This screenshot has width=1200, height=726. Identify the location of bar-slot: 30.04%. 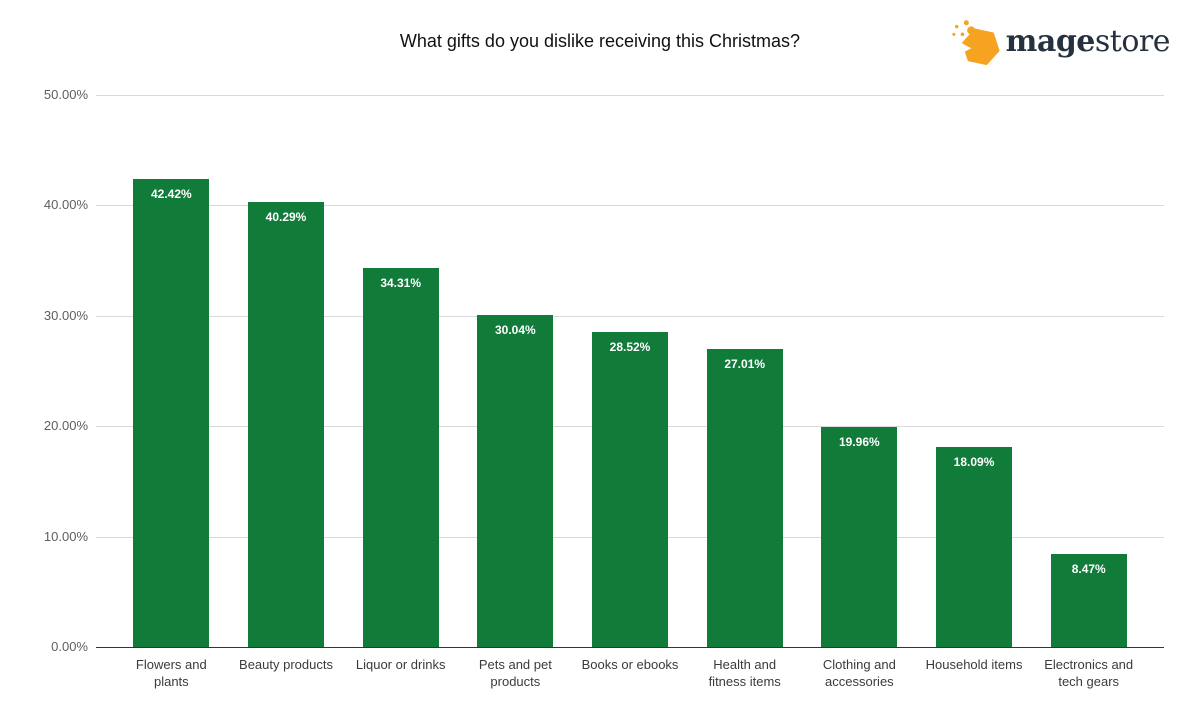
(515, 371).